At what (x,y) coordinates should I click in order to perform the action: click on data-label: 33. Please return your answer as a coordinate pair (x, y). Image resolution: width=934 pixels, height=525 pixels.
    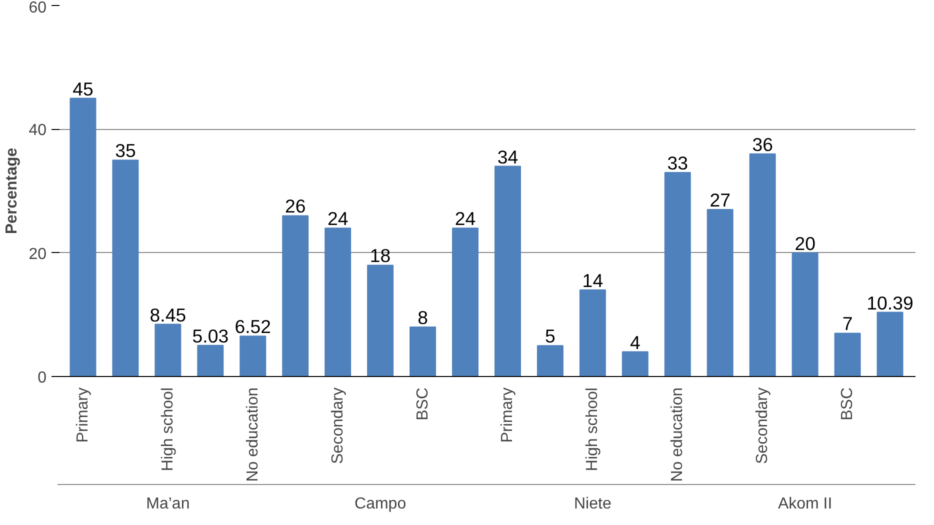
    Looking at the image, I should click on (677, 163).